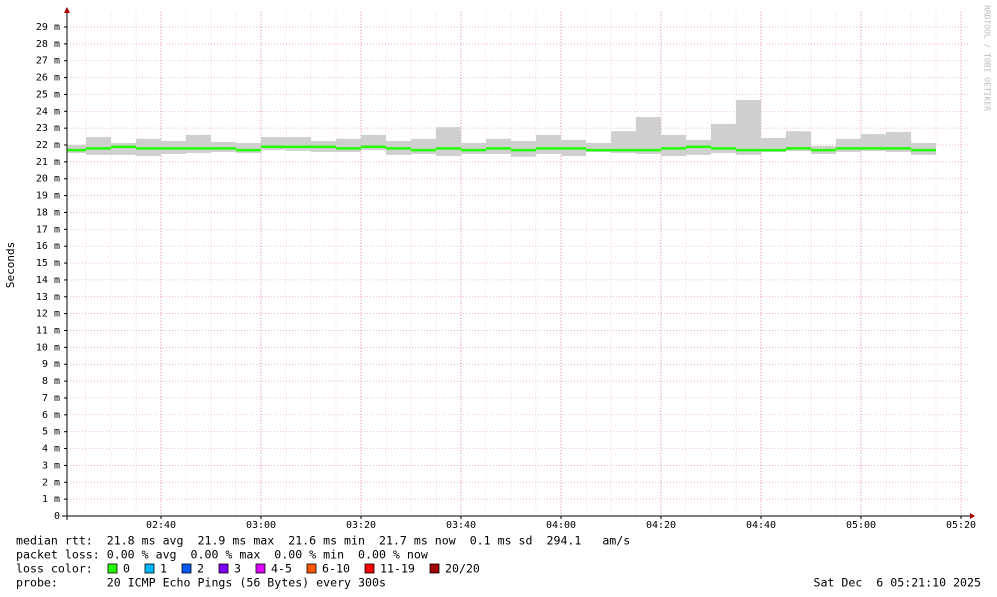 The width and height of the screenshot is (997, 597). Describe the element at coordinates (51, 398) in the screenshot. I see `y-tick-label: 7 m` at that location.